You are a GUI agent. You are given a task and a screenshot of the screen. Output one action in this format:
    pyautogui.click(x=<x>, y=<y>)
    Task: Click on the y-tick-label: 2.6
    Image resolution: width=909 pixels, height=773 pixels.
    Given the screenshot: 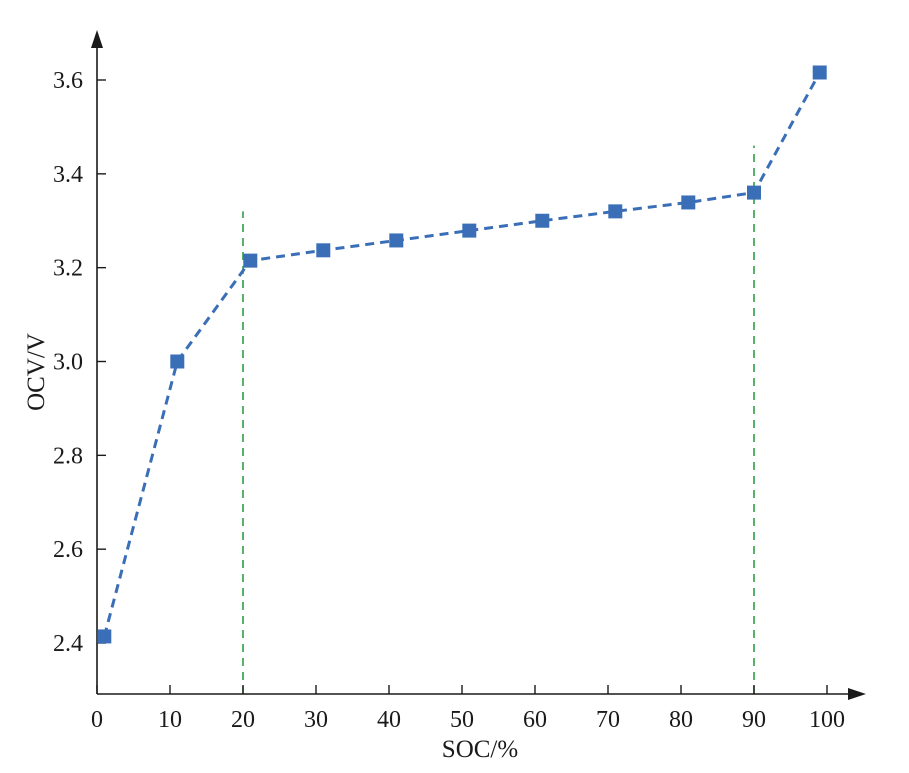 What is the action you would take?
    pyautogui.click(x=68, y=550)
    